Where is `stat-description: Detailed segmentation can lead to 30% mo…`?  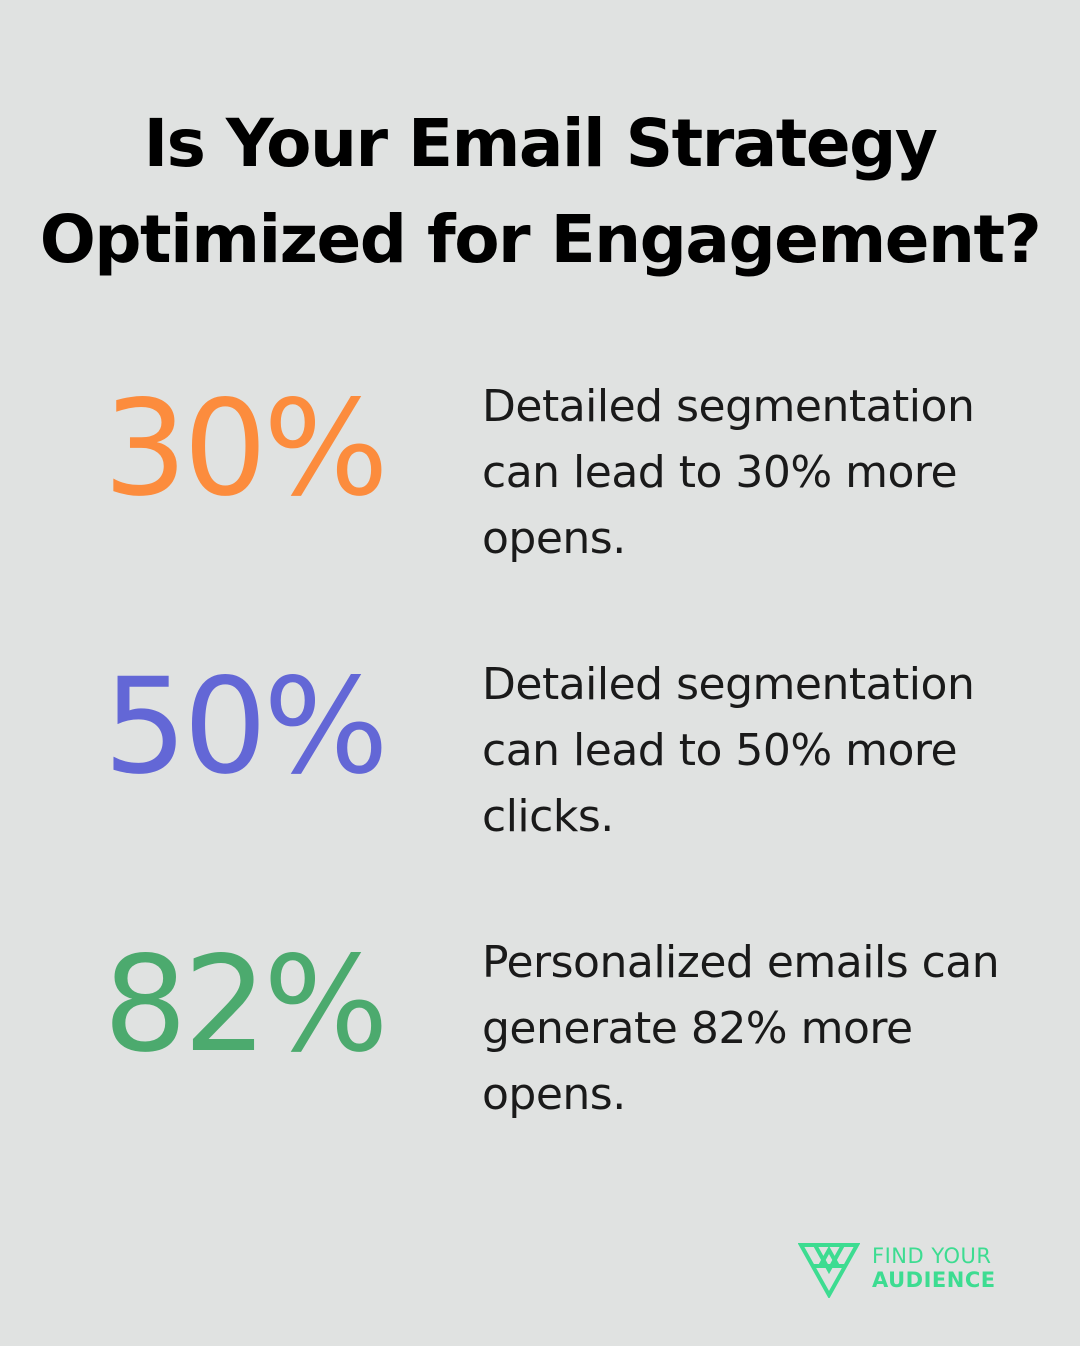
stat-description: Detailed segmentation can lead to 30% mo… is located at coordinates (762, 473).